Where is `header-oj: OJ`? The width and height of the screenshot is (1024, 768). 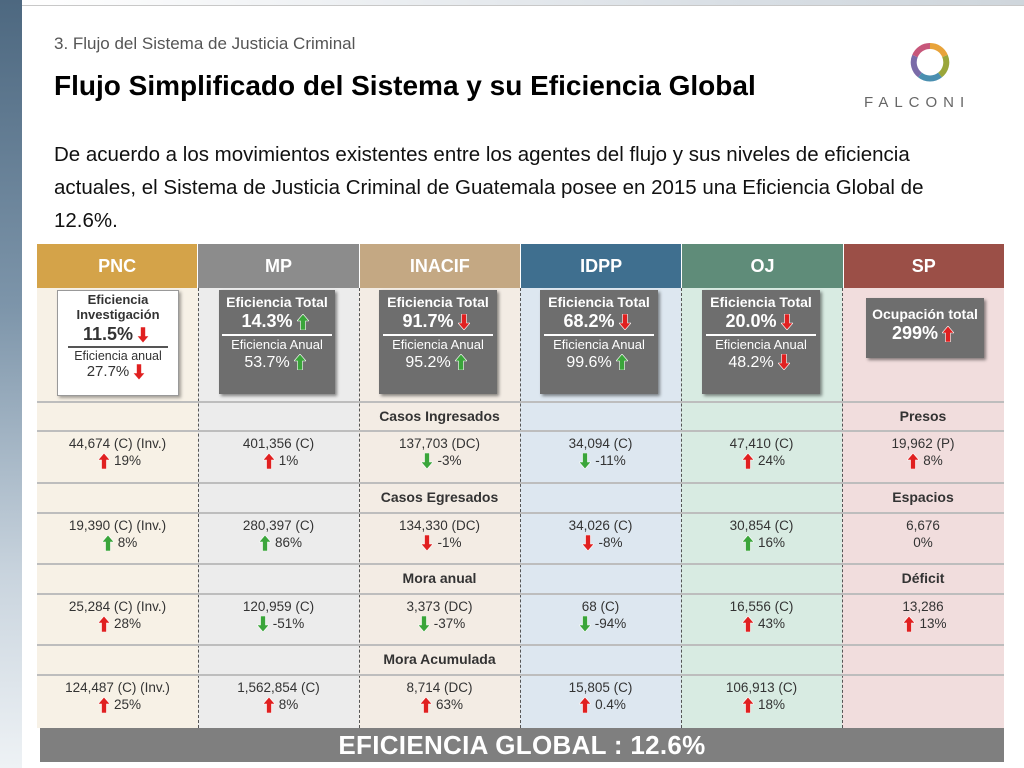 header-oj: OJ is located at coordinates (763, 266).